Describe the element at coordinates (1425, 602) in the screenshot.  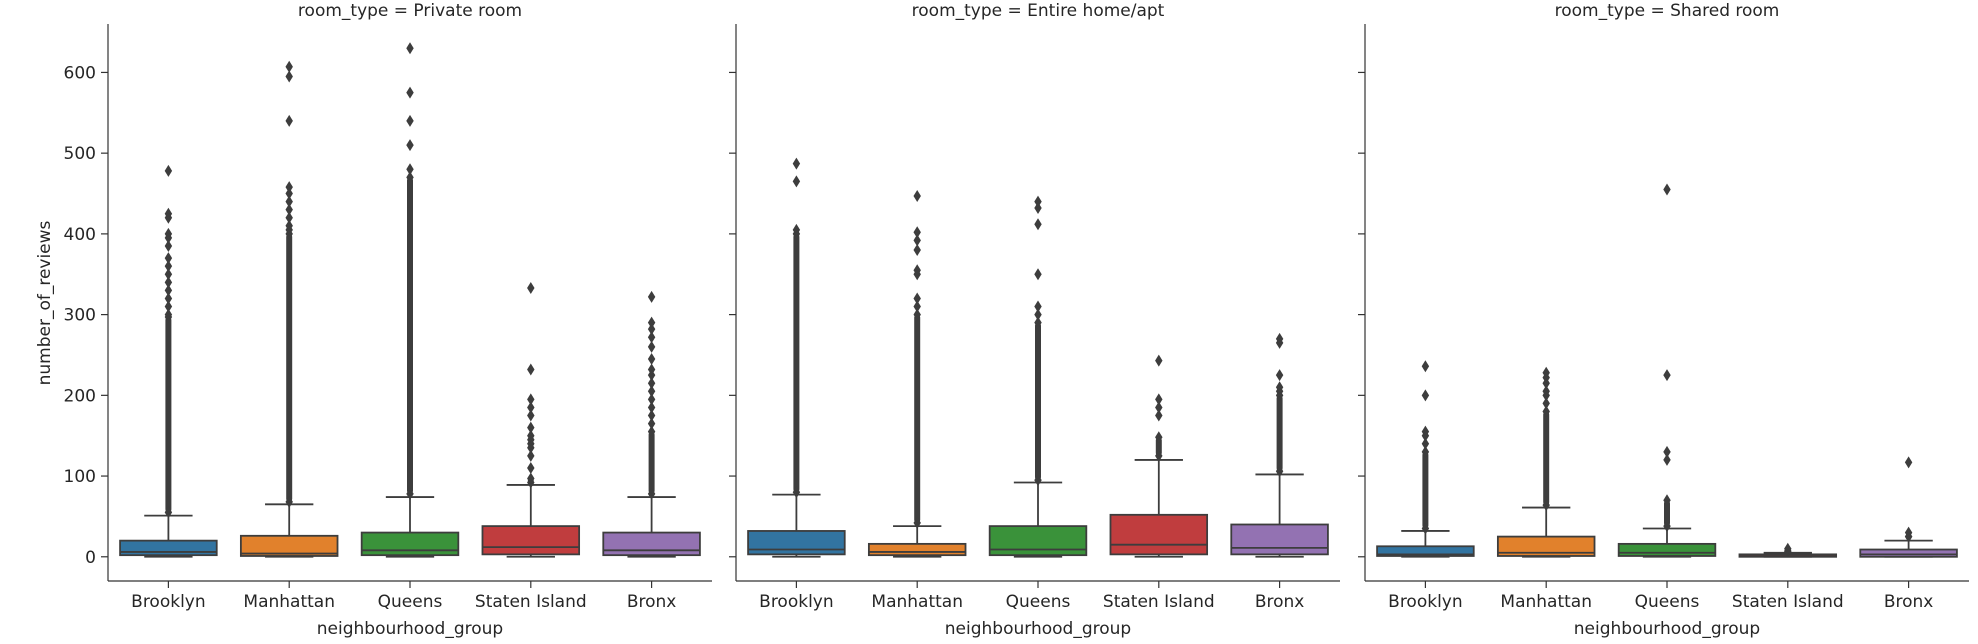
I see `x-tick-label: Brooklyn` at that location.